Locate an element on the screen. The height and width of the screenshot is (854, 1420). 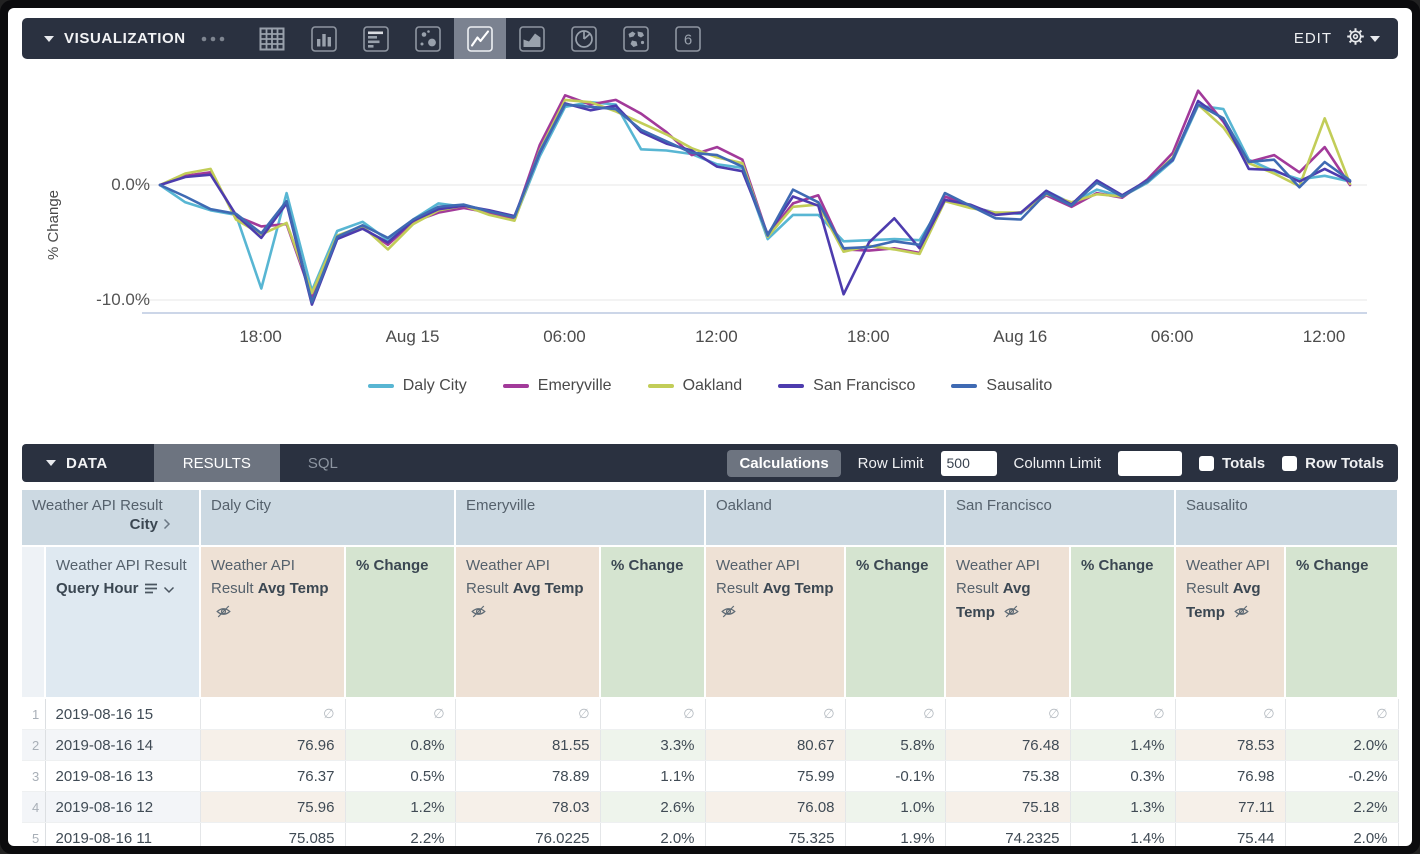
avg-temp-cell: 78.03 is located at coordinates (528, 807).